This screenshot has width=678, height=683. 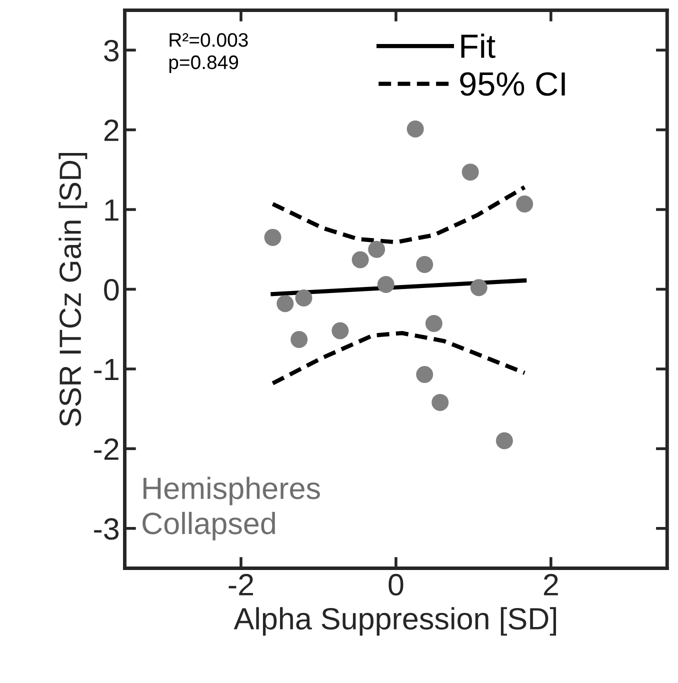 What do you see at coordinates (396, 585) in the screenshot?
I see `x-tick-label: 0` at bounding box center [396, 585].